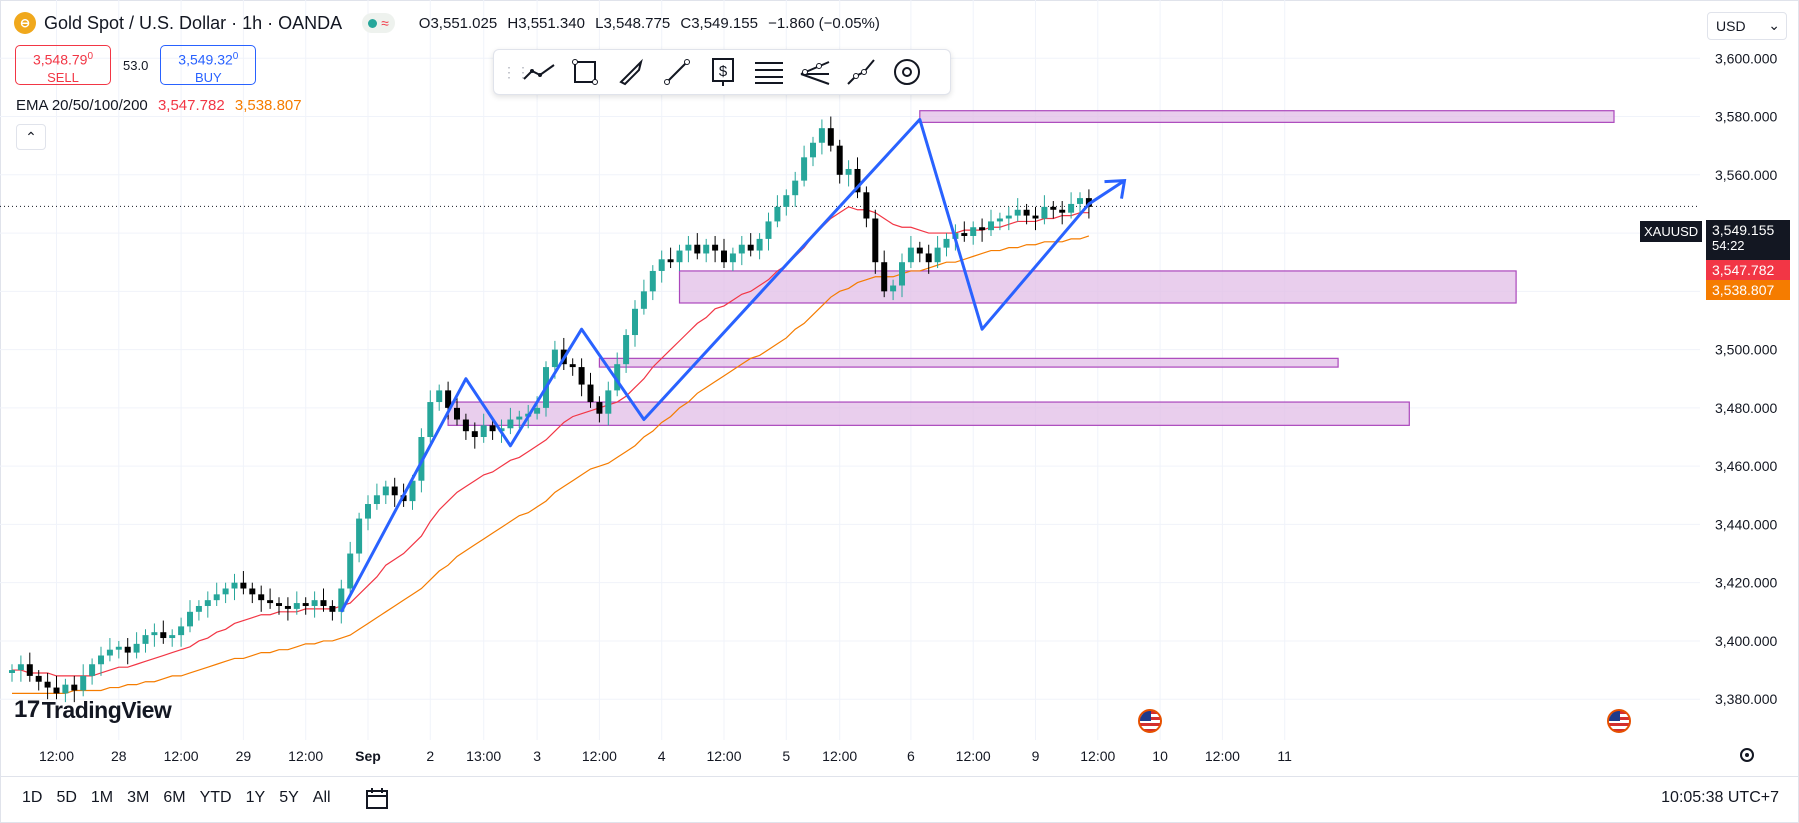 The width and height of the screenshot is (1799, 823). What do you see at coordinates (255, 797) in the screenshot?
I see `range-1y: 1Y` at bounding box center [255, 797].